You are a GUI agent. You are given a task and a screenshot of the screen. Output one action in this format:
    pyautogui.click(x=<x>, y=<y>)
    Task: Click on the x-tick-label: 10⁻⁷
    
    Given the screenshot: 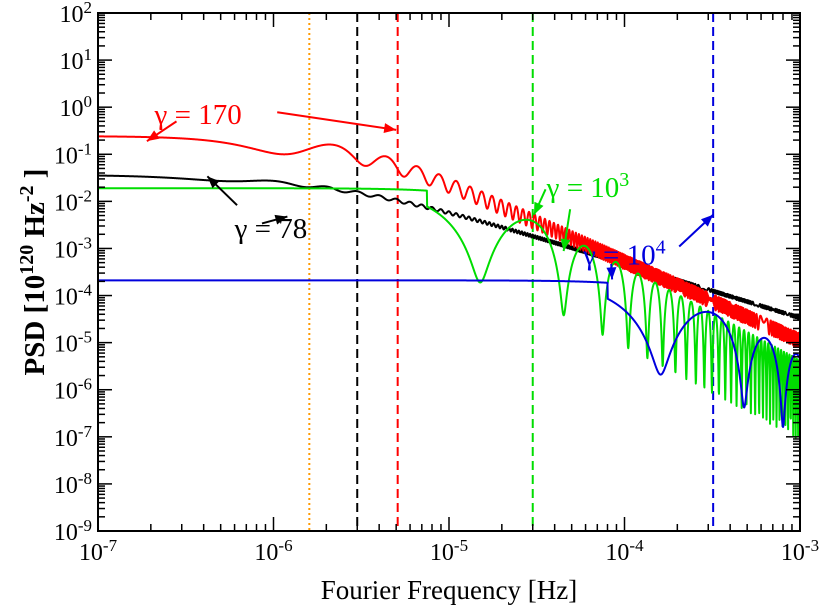 What is the action you would take?
    pyautogui.click(x=98, y=551)
    